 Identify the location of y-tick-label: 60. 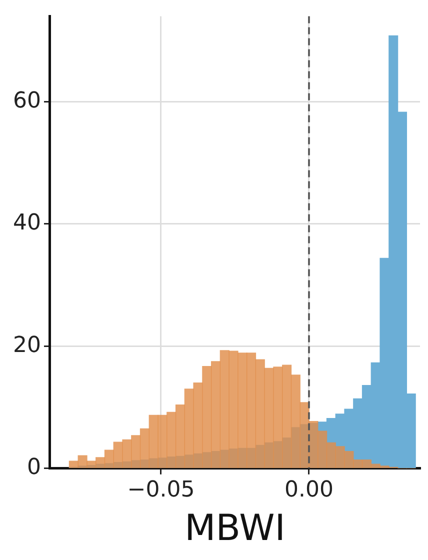
(26, 101).